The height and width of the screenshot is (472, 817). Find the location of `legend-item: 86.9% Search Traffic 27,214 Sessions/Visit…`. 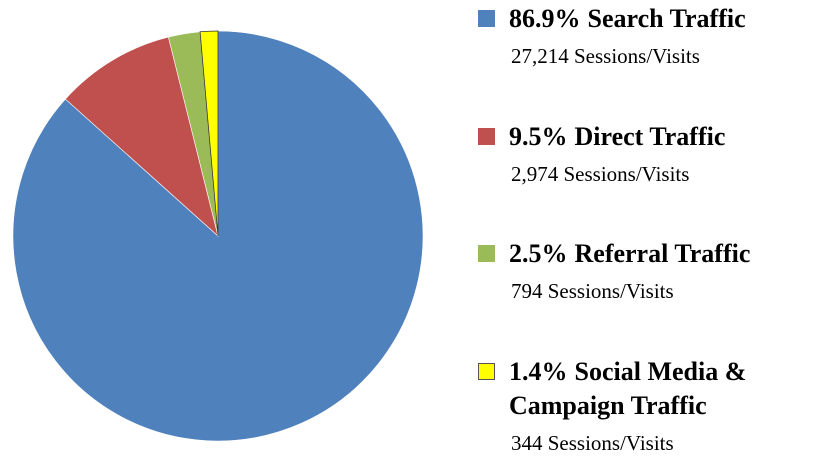

legend-item: 86.9% Search Traffic 27,214 Sessions/Visit… is located at coordinates (647, 35).